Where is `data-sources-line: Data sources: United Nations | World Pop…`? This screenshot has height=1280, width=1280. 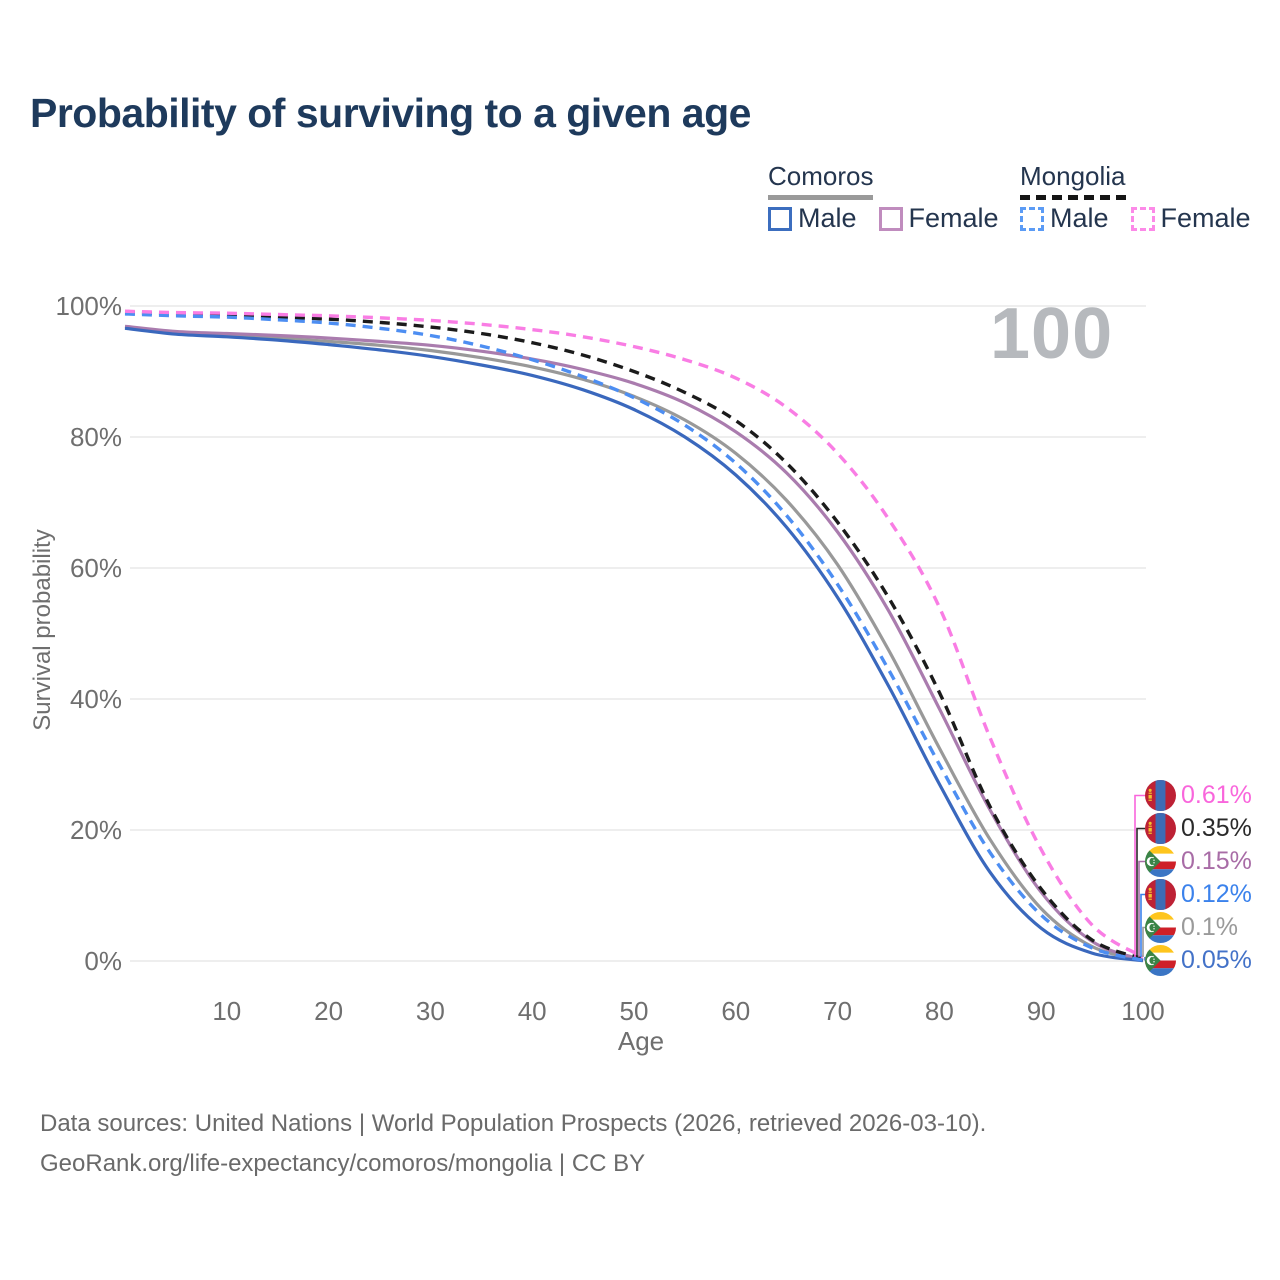
data-sources-line: Data sources: United Nations | World Pop… is located at coordinates (513, 1123).